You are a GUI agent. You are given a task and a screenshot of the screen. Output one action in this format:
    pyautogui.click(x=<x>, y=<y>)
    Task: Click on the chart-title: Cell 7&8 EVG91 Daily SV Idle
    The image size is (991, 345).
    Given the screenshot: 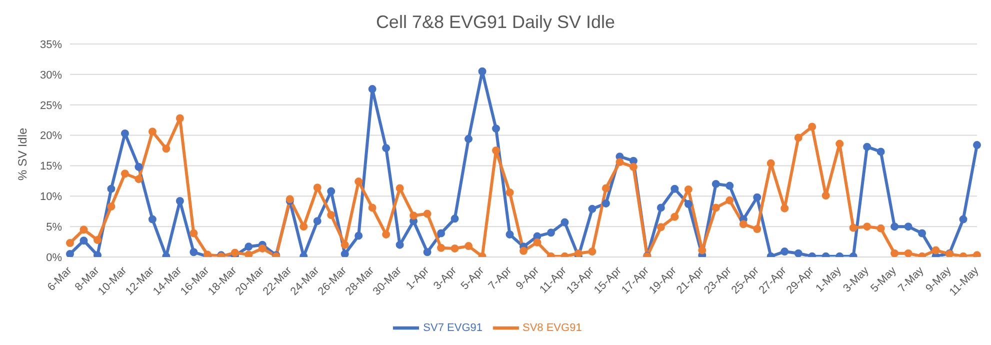 What is the action you would take?
    pyautogui.click(x=495, y=22)
    